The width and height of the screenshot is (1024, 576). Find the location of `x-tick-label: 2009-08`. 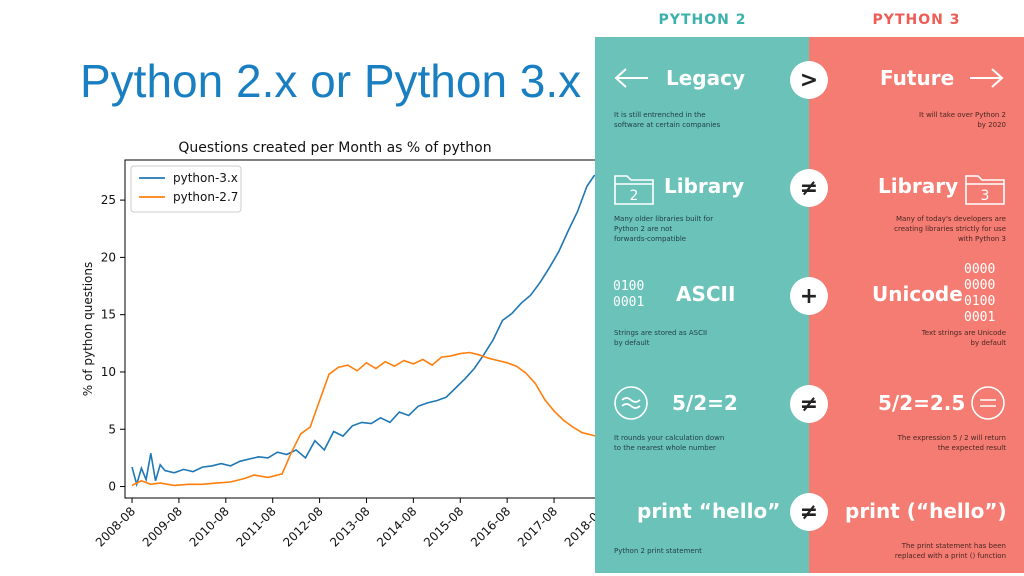

x-tick-label: 2009-08 is located at coordinates (162, 526).